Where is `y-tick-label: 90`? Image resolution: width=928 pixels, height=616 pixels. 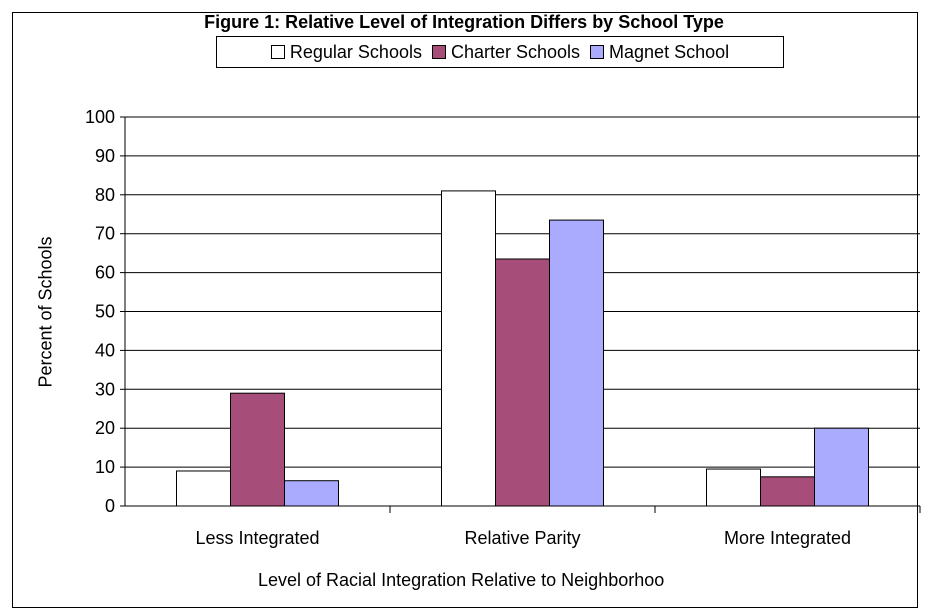
y-tick-label: 90 is located at coordinates (105, 156).